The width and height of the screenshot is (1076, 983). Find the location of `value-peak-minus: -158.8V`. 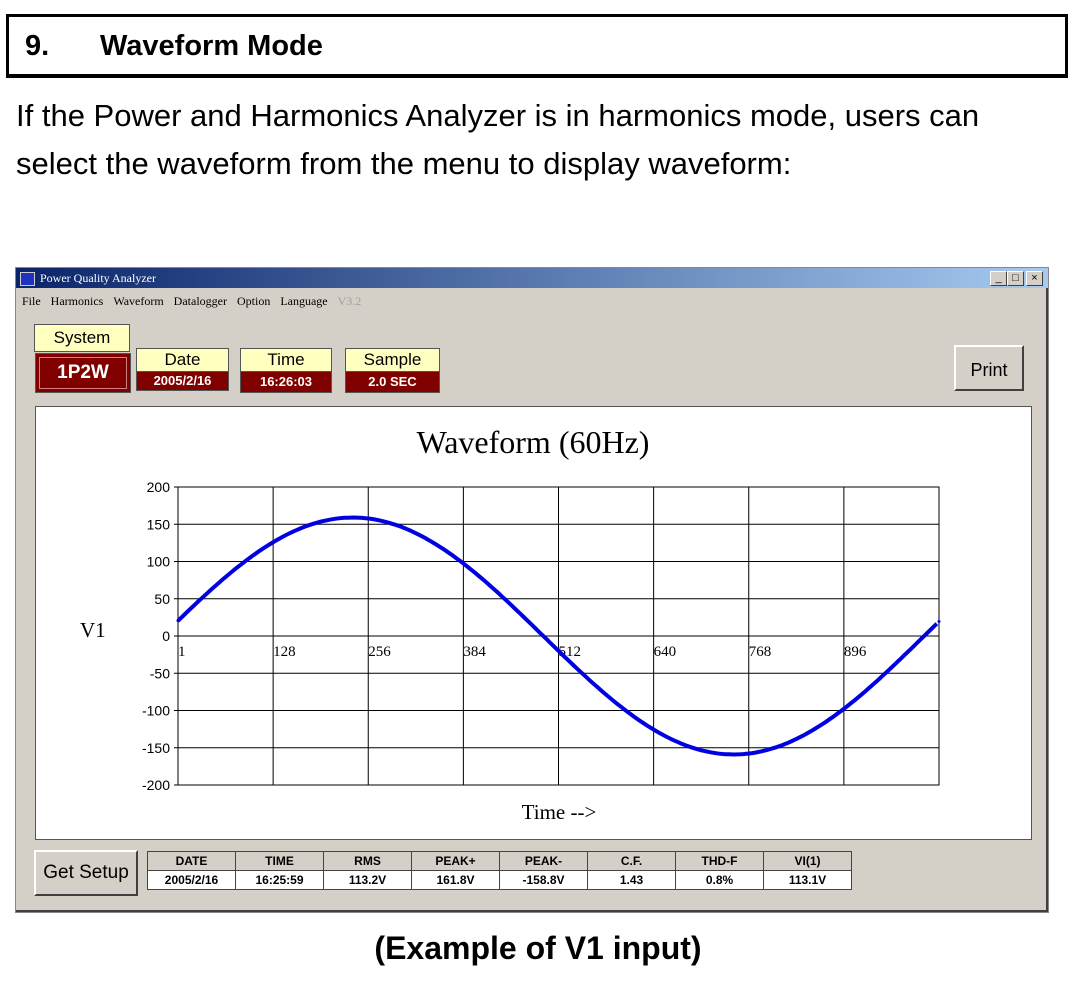

value-peak-minus: -158.8V is located at coordinates (543, 880).